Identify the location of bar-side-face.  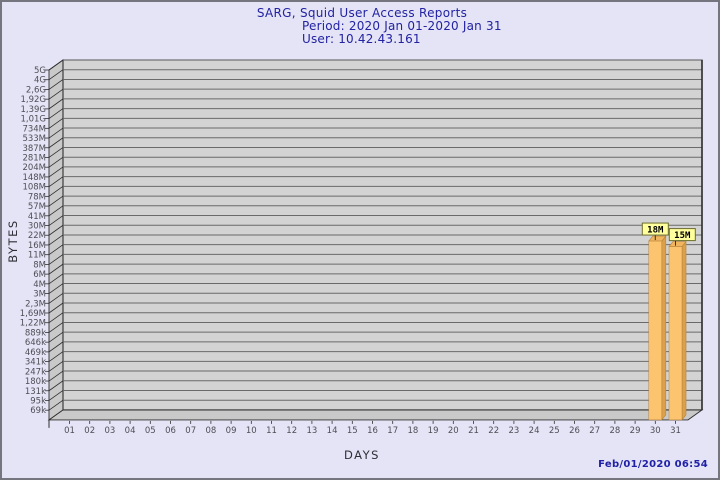
(684, 330).